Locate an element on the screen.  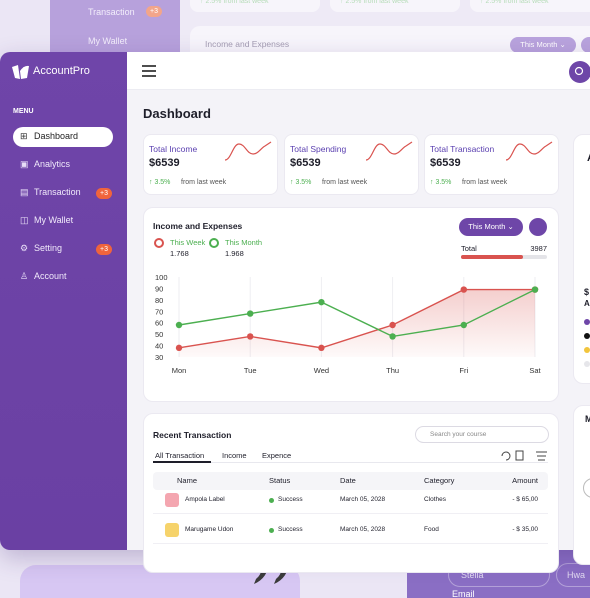
bg-menu-item: My Wallet is located at coordinates (108, 41).